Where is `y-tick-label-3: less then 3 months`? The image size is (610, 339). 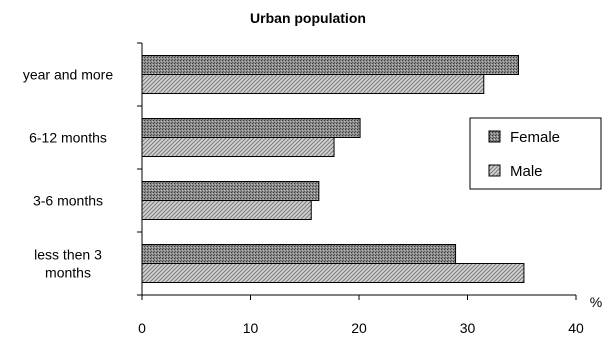 y-tick-label-3: less then 3 months is located at coordinates (68, 264).